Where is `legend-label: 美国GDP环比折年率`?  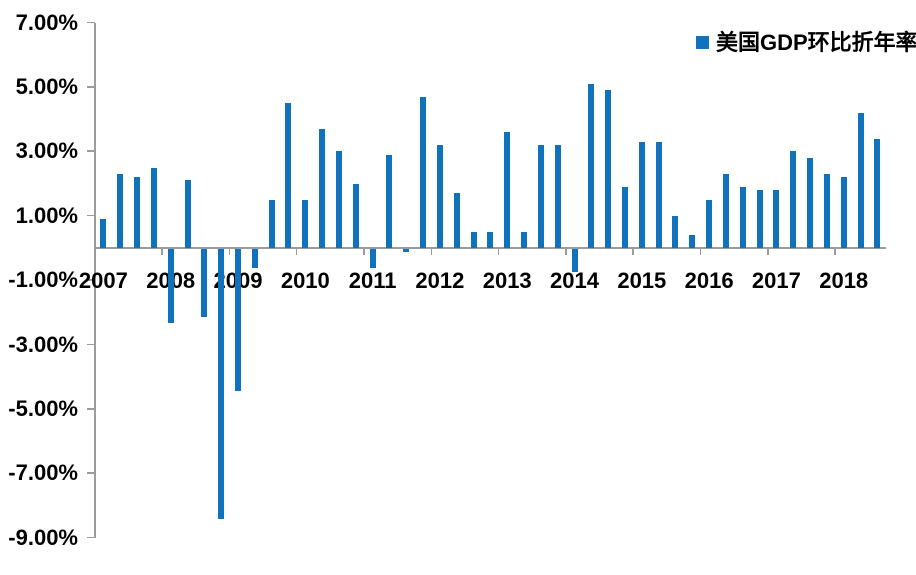
legend-label: 美国GDP环比折年率 is located at coordinates (816, 42).